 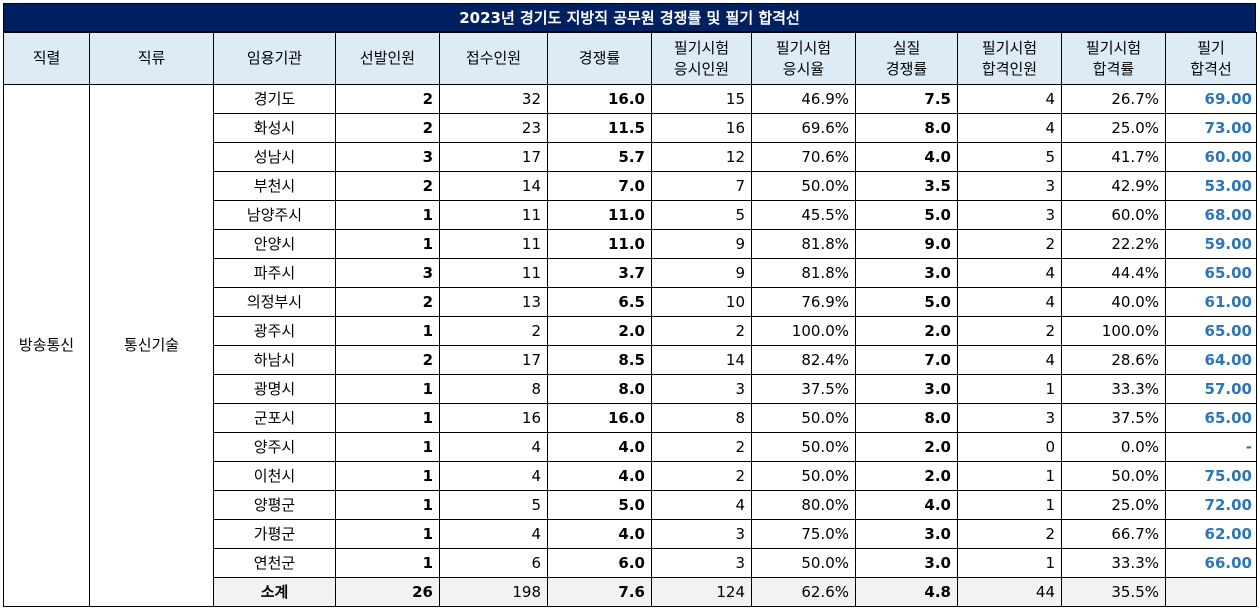 I want to click on agency-cell: 하남시, so click(x=274, y=360).